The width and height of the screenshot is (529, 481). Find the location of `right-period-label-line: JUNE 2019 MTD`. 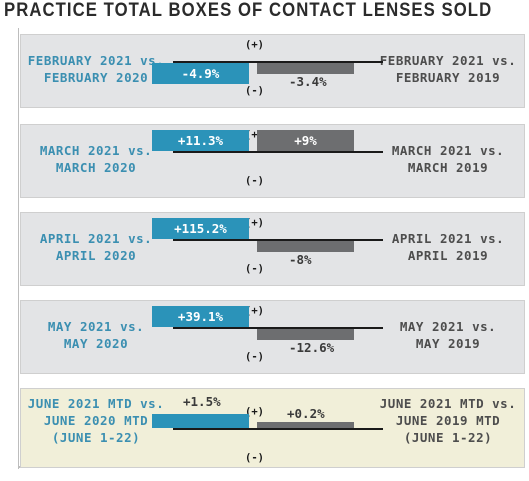

right-period-label-line: JUNE 2019 MTD is located at coordinates (448, 420).